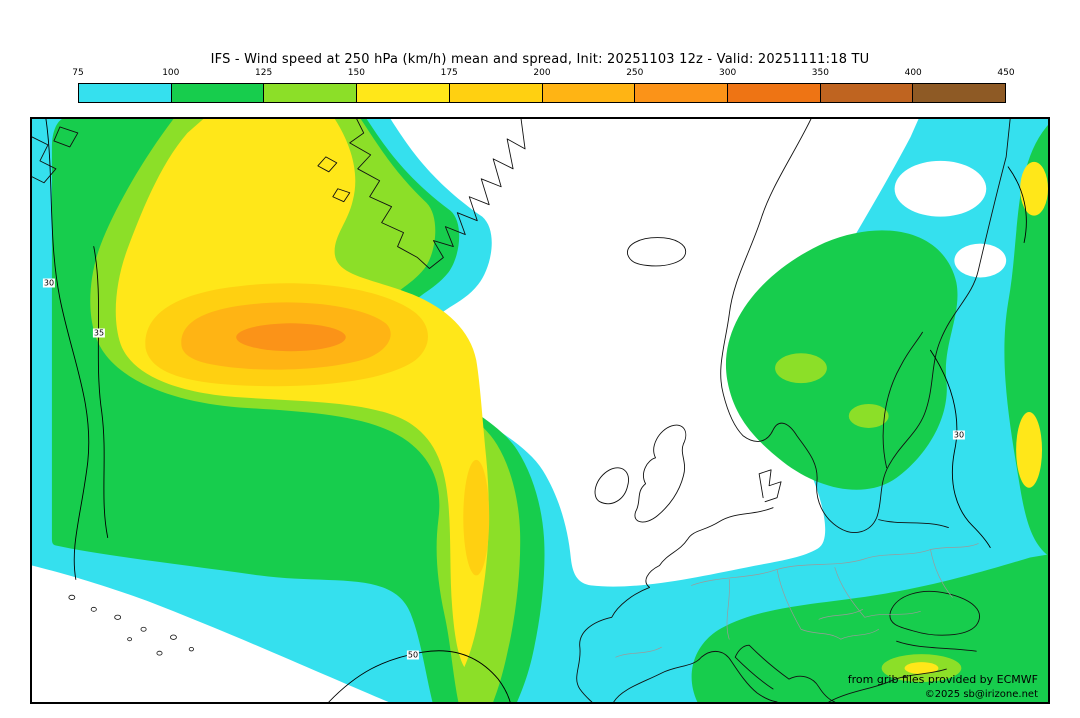  I want to click on colorbar: 75 100 125 150 175 200 250 300 350 400 450, so click(543, 85).